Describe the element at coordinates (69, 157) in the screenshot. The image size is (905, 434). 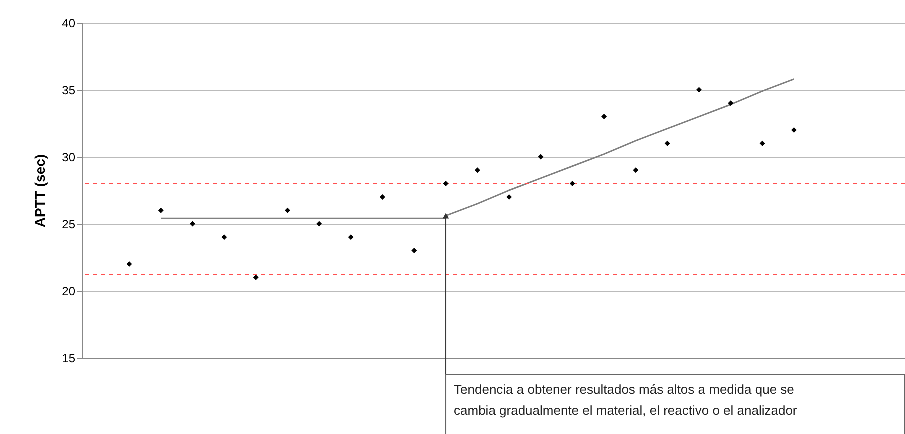
I see `y-tick-label: 30` at that location.